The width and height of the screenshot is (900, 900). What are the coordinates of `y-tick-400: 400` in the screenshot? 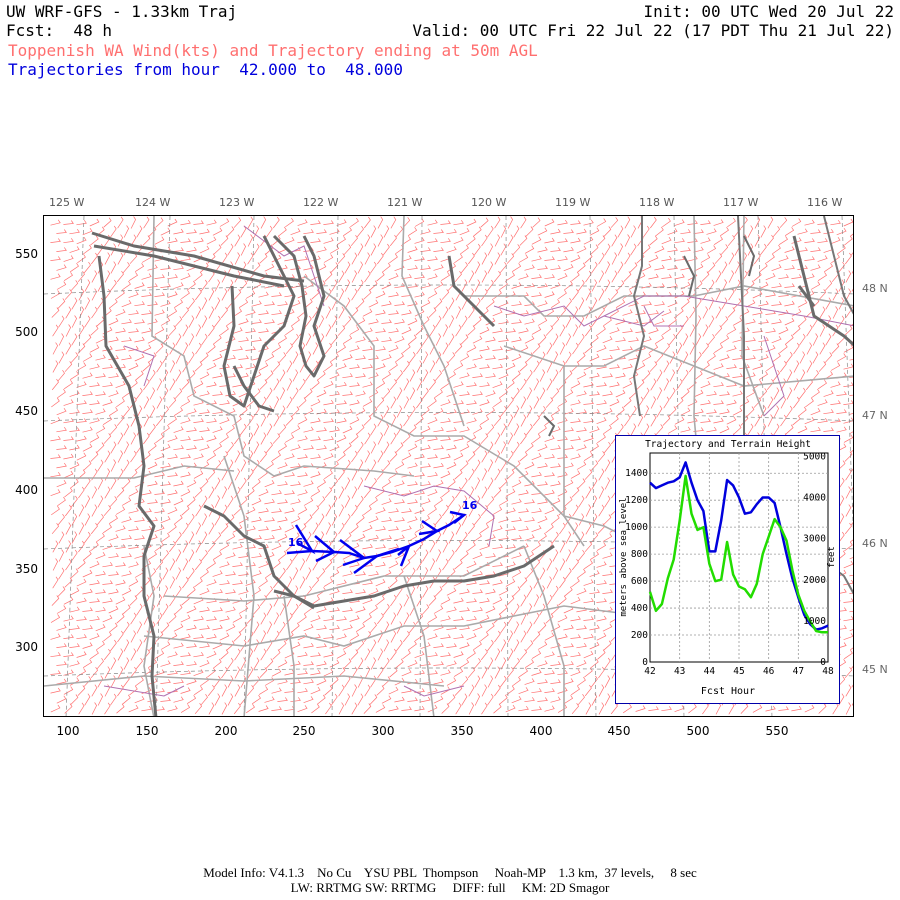 It's located at (26, 490).